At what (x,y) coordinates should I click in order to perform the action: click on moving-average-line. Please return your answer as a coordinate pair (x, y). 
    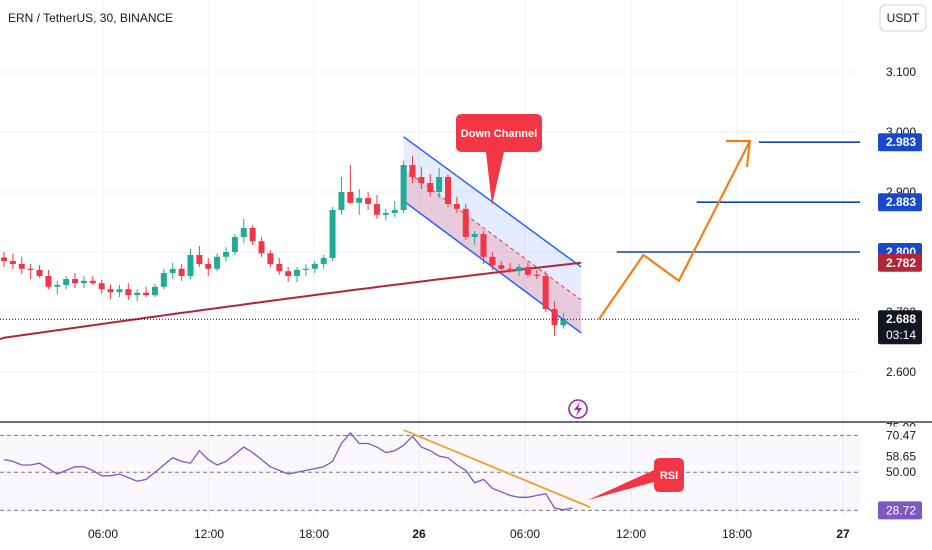
    Looking at the image, I should click on (291, 300).